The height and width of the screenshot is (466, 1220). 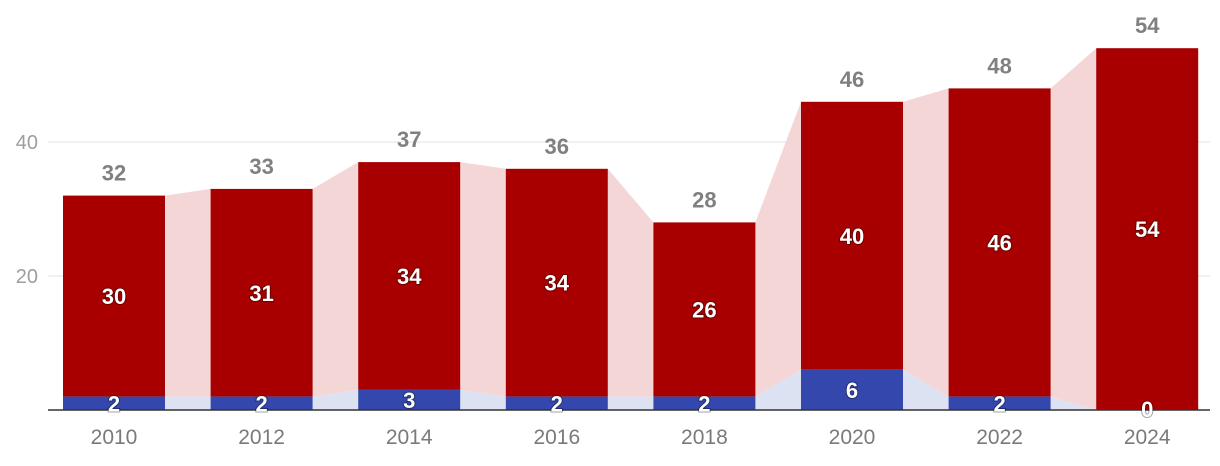 I want to click on bar-value-label-lower: 6, so click(x=852, y=390).